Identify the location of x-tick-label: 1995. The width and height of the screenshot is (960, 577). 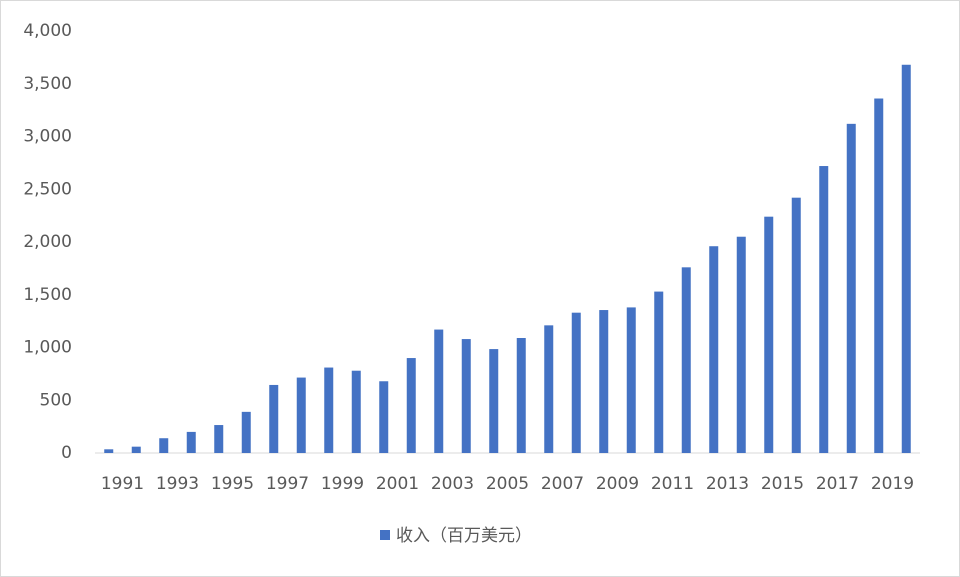
(232, 484).